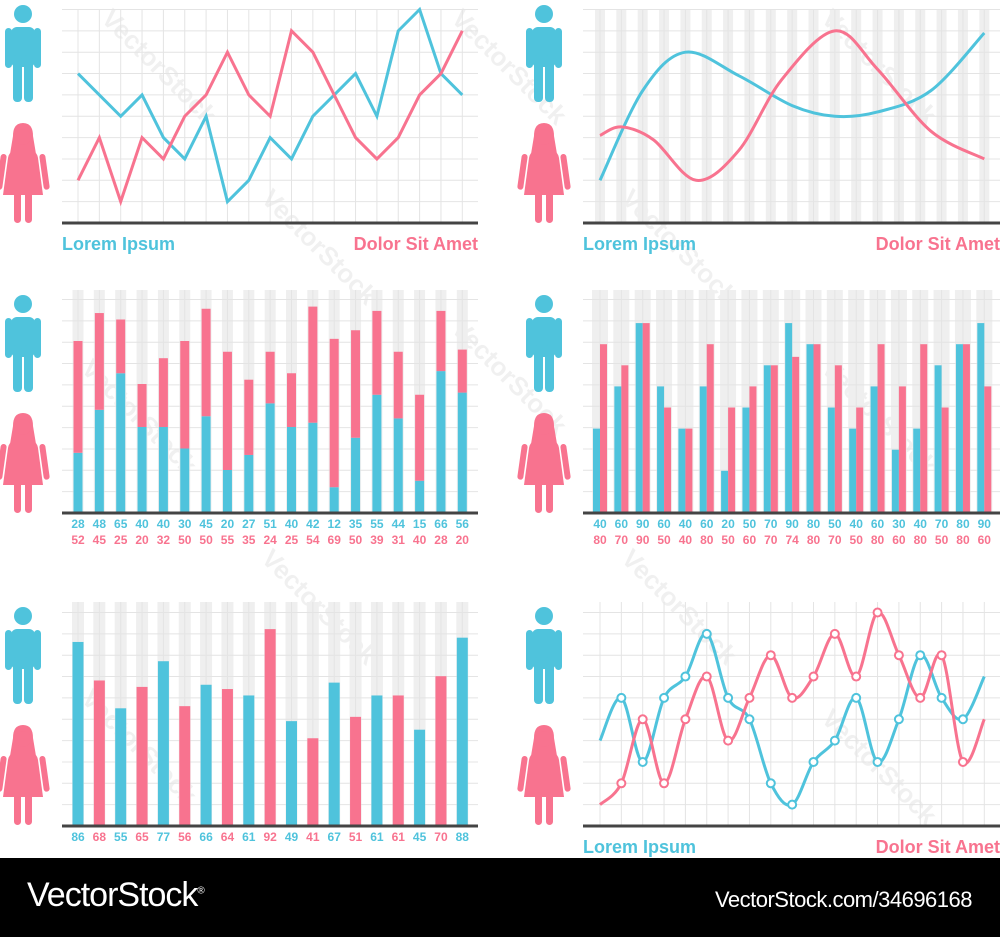 Image resolution: width=1000 pixels, height=937 pixels. Describe the element at coordinates (835, 524) in the screenshot. I see `value-label-blue: 50` at that location.